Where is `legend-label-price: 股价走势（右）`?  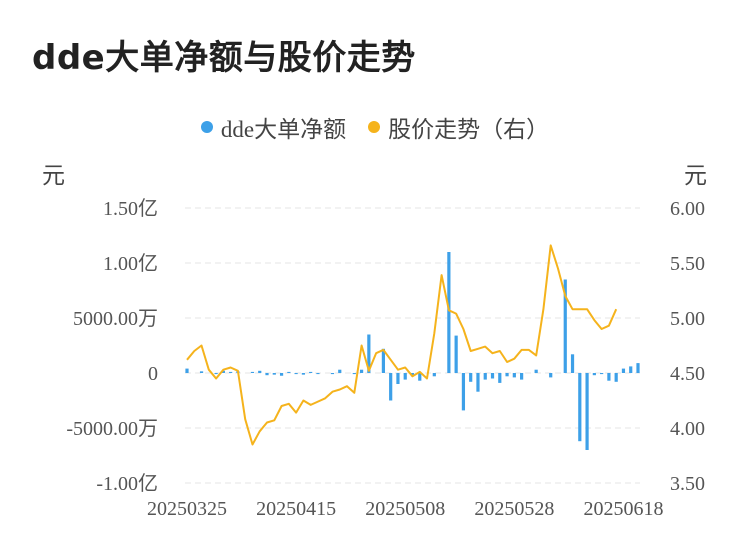
legend-label-price: 股价走势（右） is located at coordinates (469, 129).